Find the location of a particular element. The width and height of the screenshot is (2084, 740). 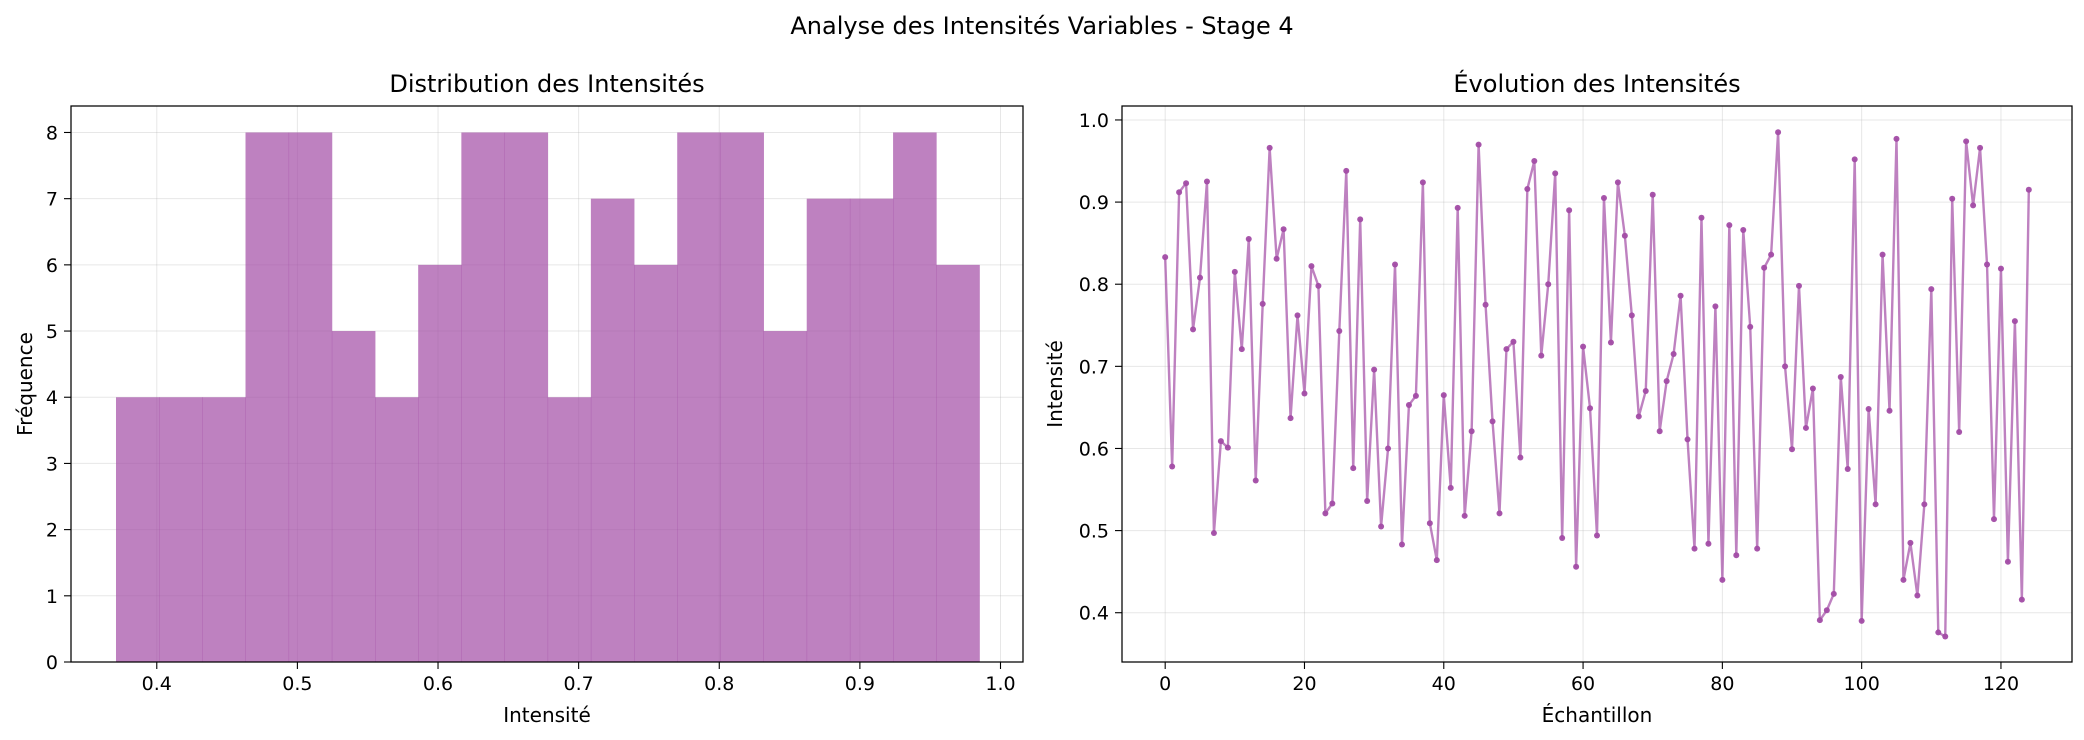

line-chart-x-tick-label: 20 is located at coordinates (1304, 684).